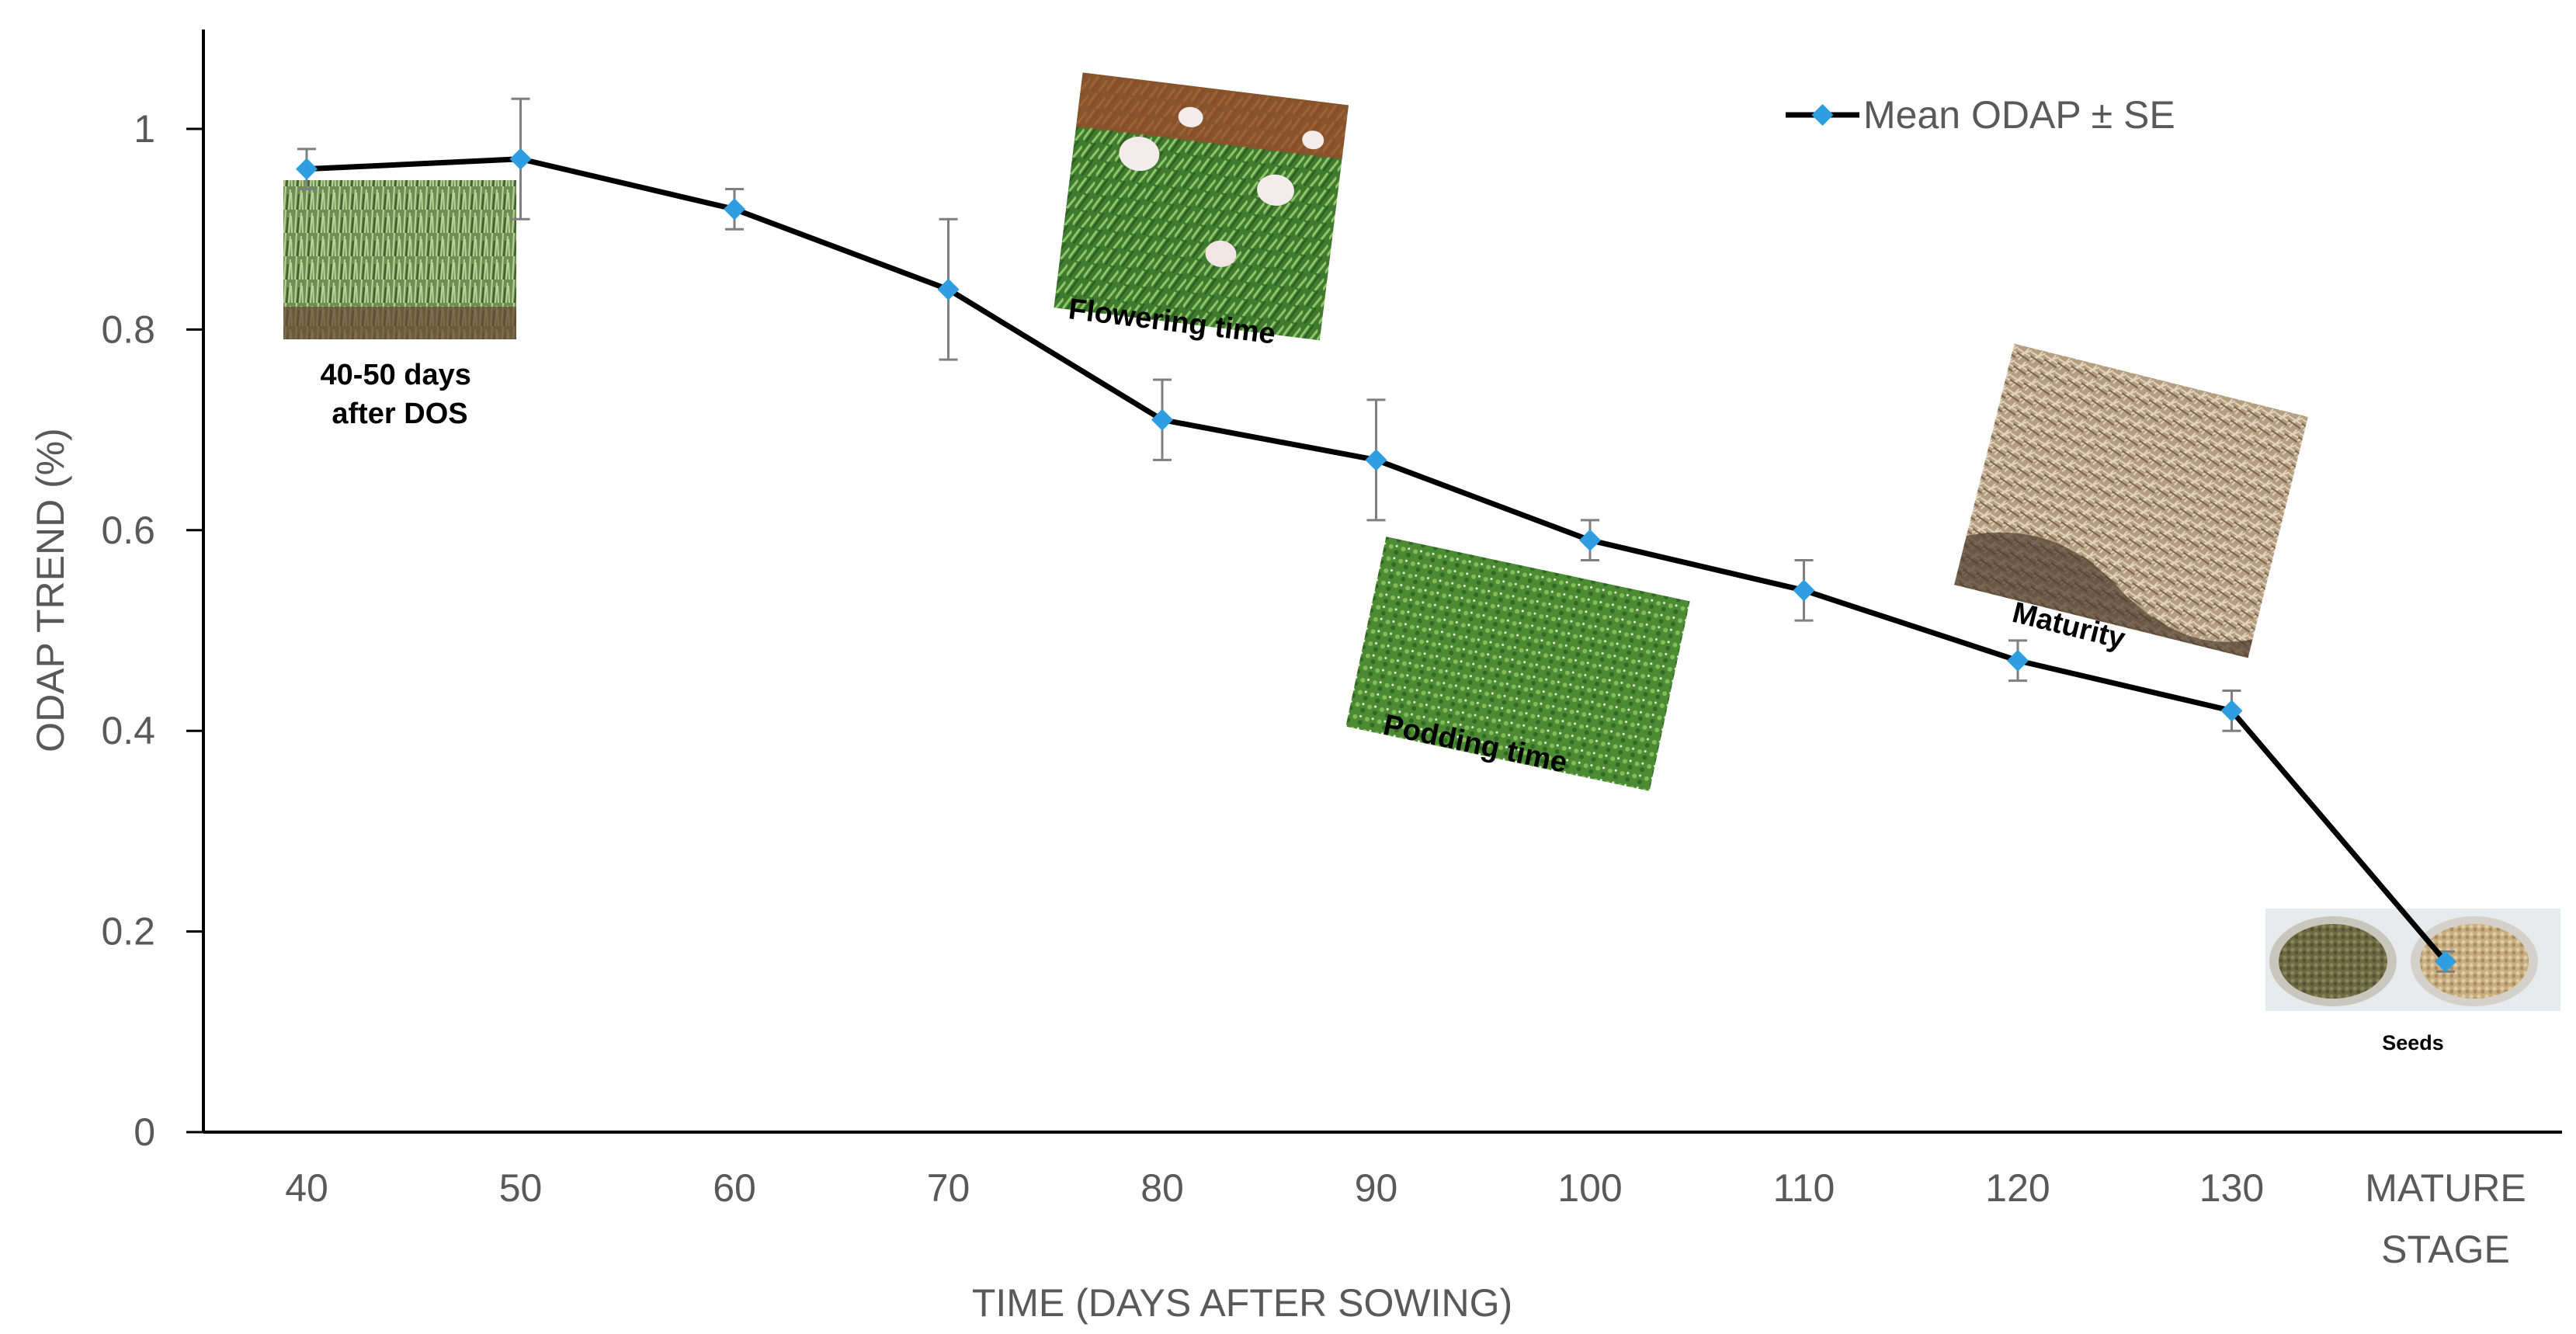 The width and height of the screenshot is (2576, 1334). I want to click on stage-photo-early, so click(399, 259).